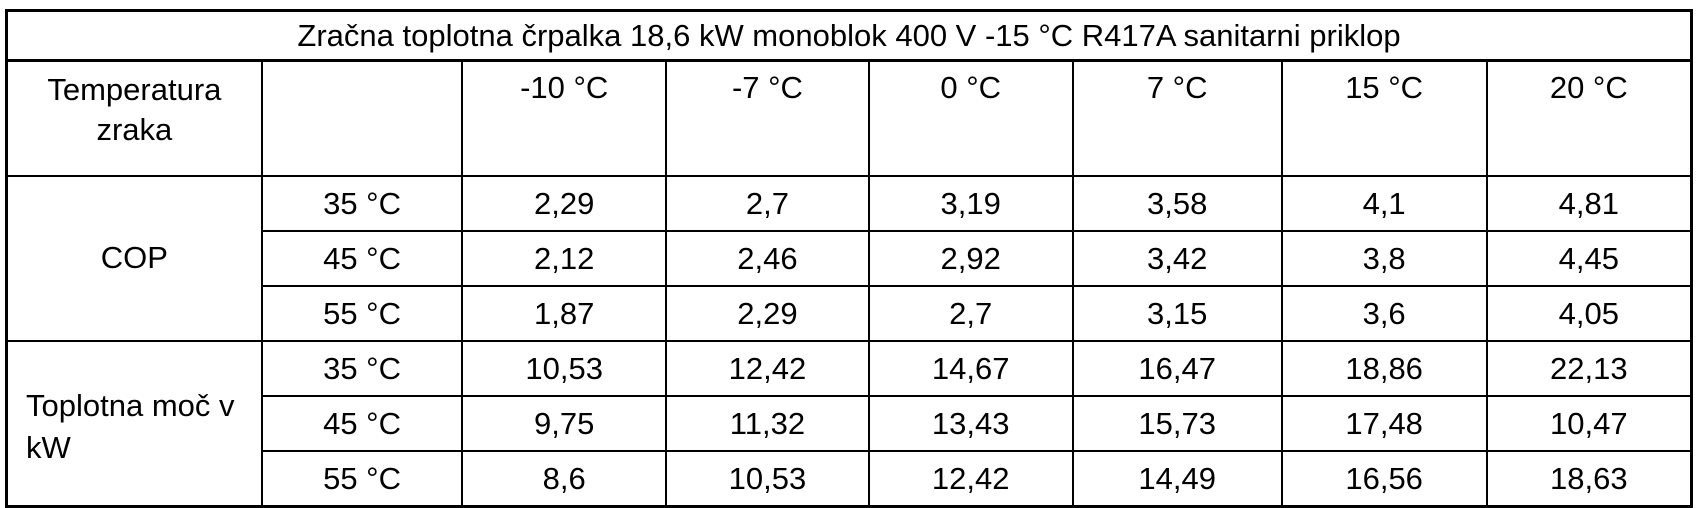  What do you see at coordinates (1589, 203) in the screenshot?
I see `table-cell: 4,81` at bounding box center [1589, 203].